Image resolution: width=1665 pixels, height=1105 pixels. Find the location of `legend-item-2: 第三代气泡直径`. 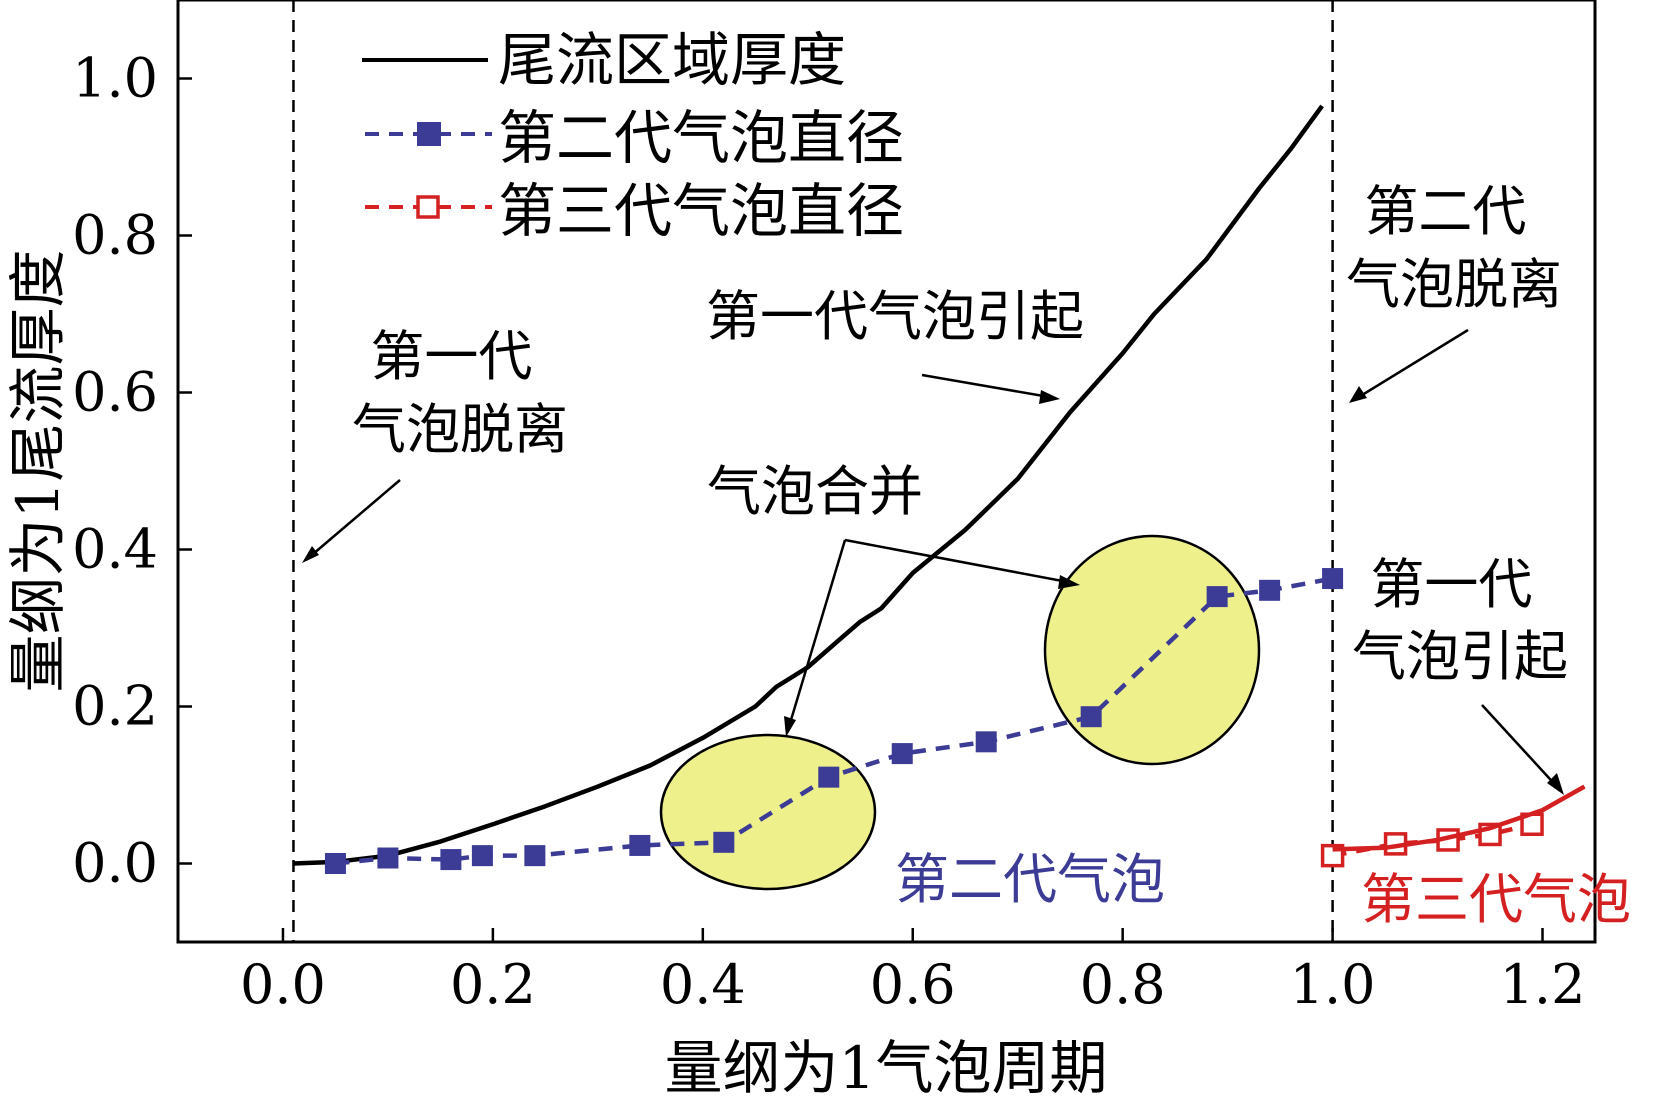

legend-item-2: 第三代气泡直径 is located at coordinates (634, 211).